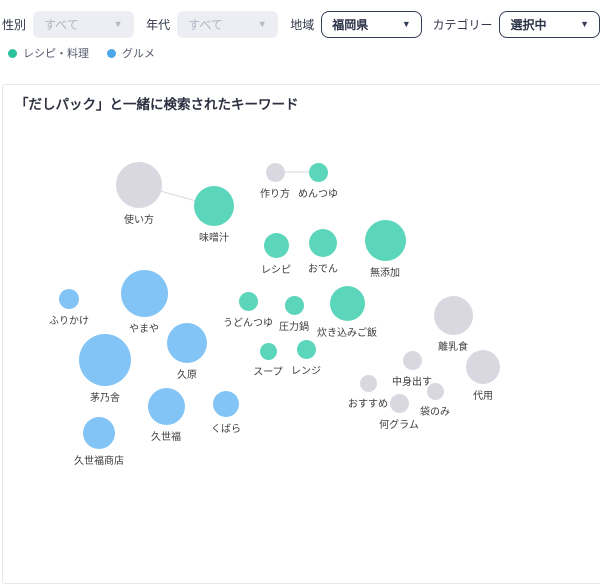  Describe the element at coordinates (483, 396) in the screenshot. I see `bubble-label: 代用` at that location.